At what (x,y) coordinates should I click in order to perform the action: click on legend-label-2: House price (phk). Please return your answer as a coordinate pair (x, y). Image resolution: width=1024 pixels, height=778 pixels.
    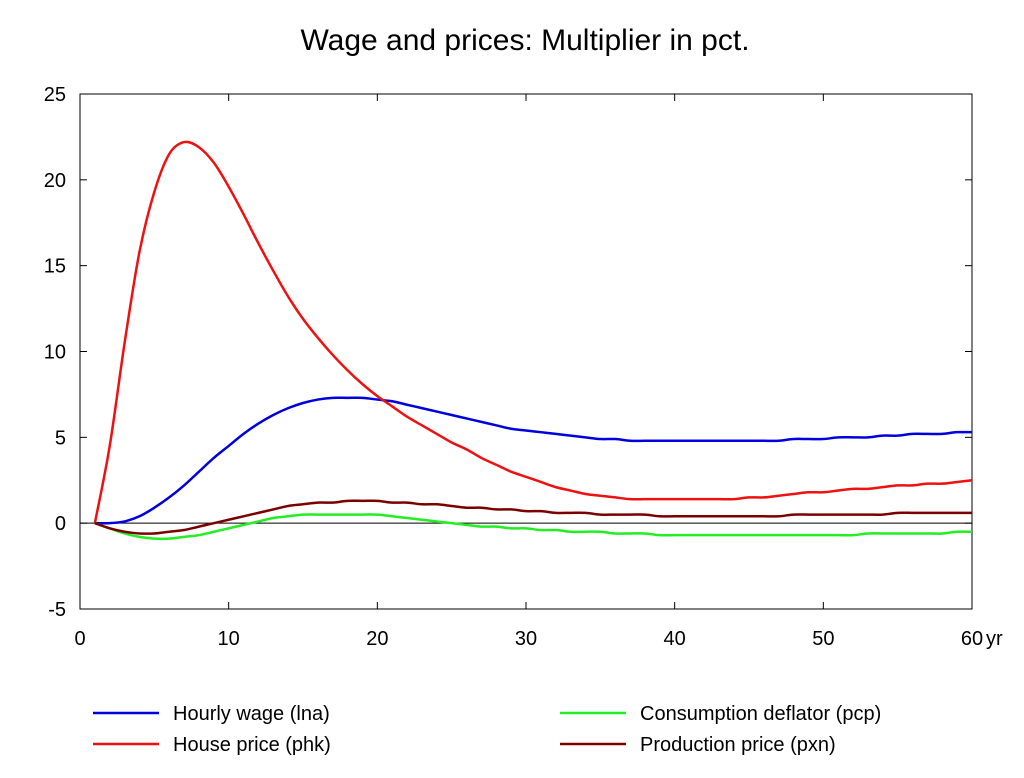
    Looking at the image, I should click on (252, 745).